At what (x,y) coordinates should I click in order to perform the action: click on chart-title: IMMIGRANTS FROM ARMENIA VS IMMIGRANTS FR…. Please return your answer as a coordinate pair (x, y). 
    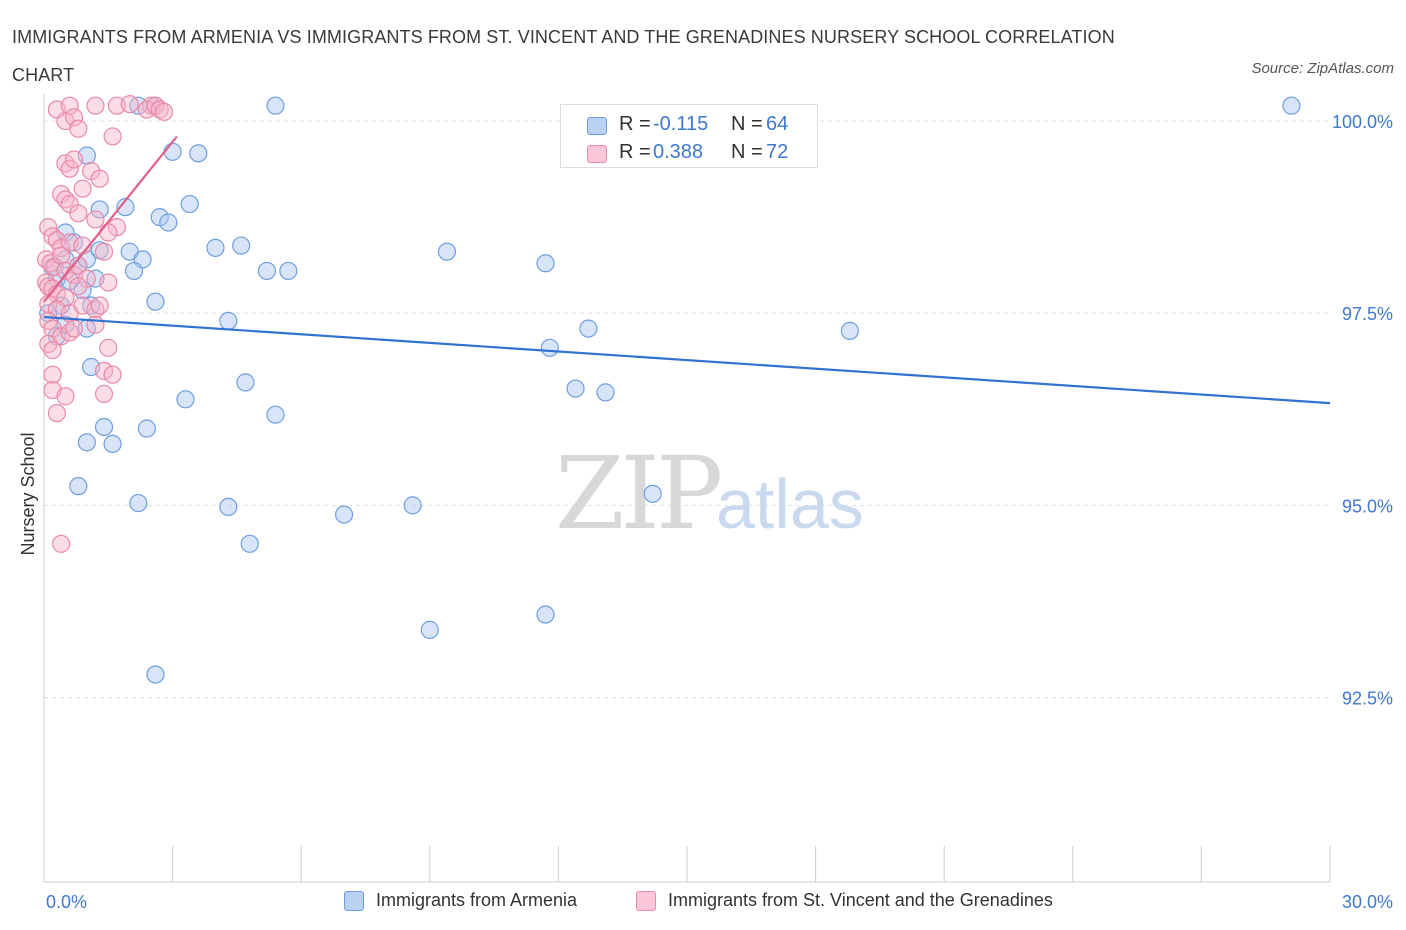
    Looking at the image, I should click on (563, 56).